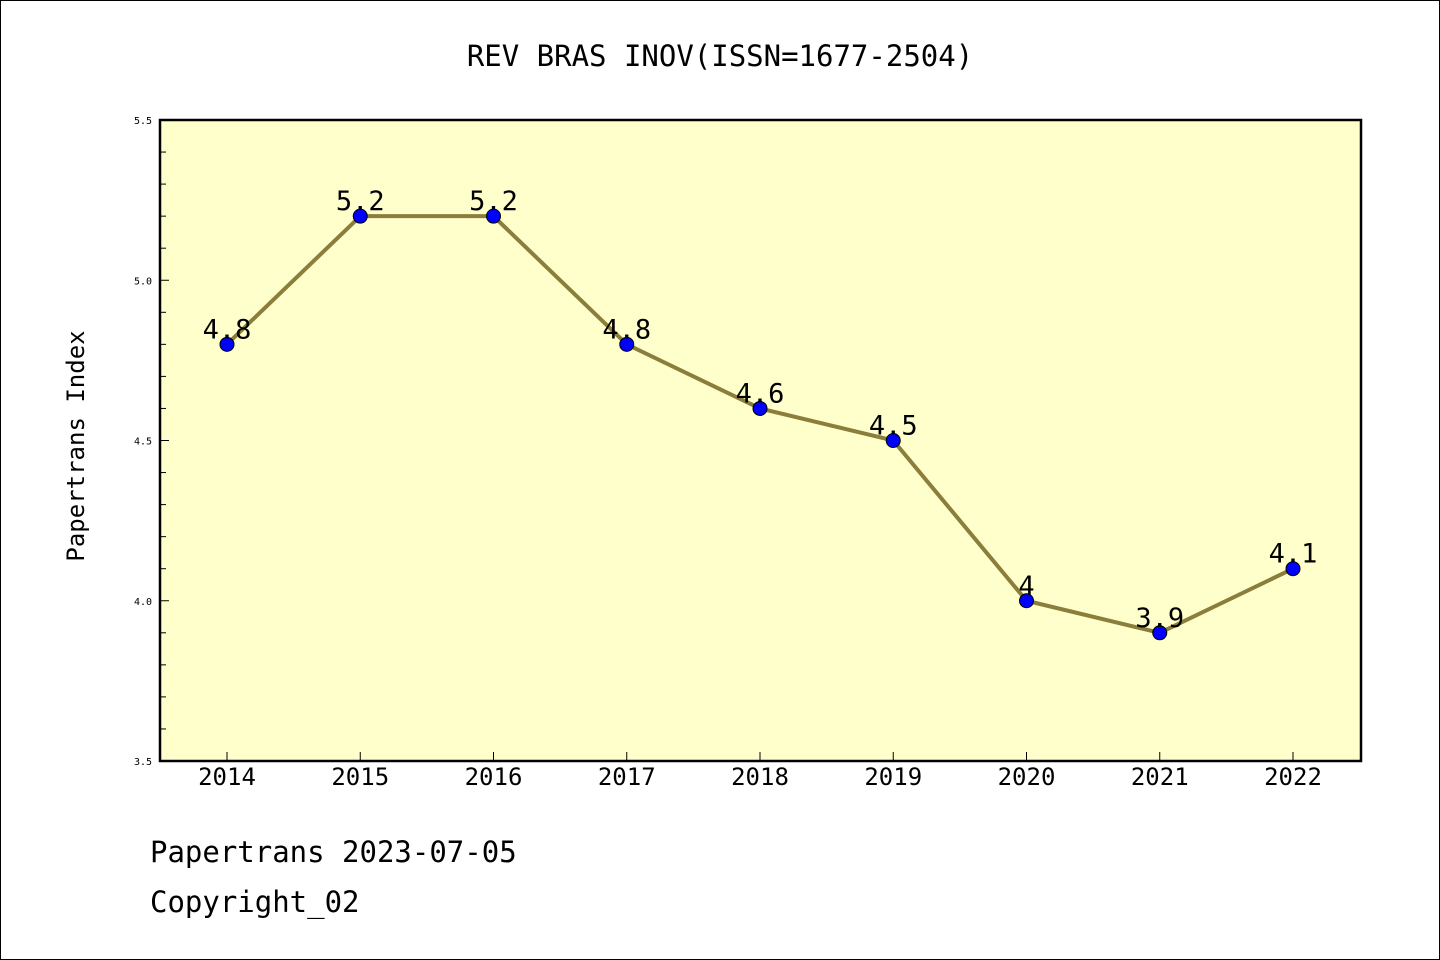 The height and width of the screenshot is (960, 1440). I want to click on data-label: 4.5, so click(893, 426).